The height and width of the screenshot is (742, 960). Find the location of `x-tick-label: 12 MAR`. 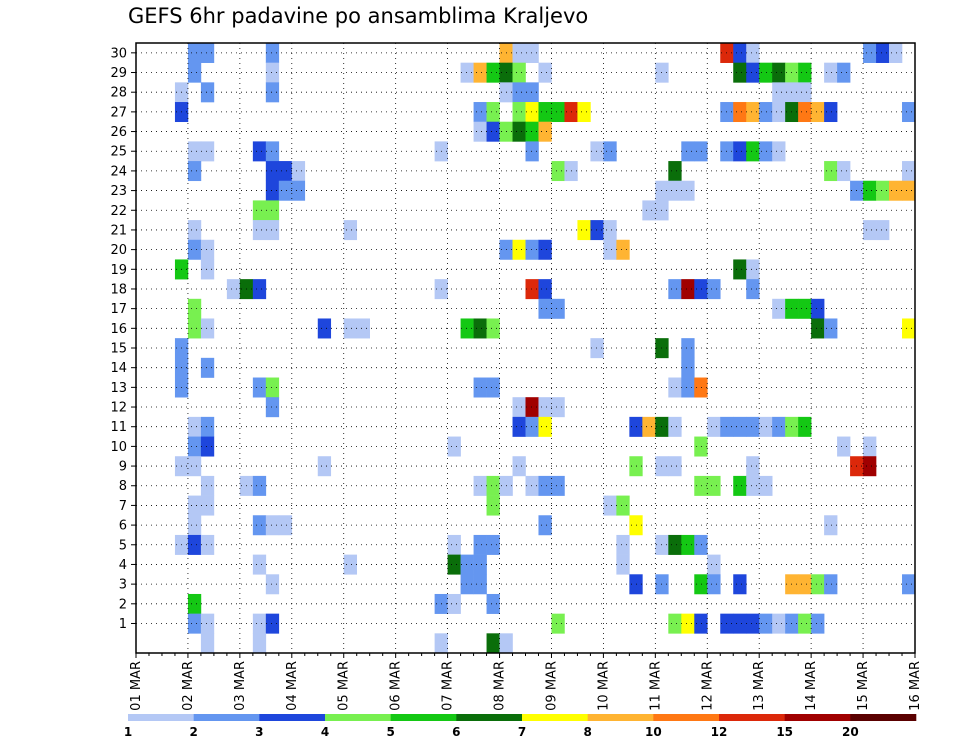

x-tick-label: 12 MAR is located at coordinates (707, 686).